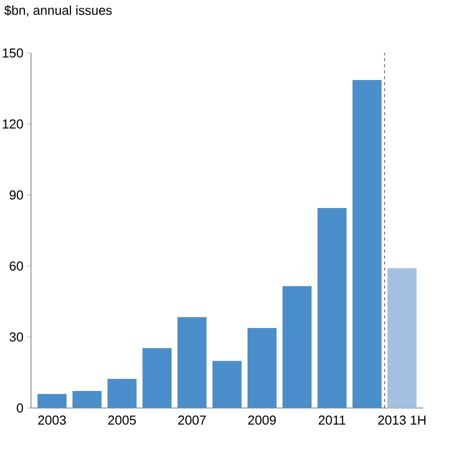  I want to click on y-tick-label: 30, so click(16, 337).